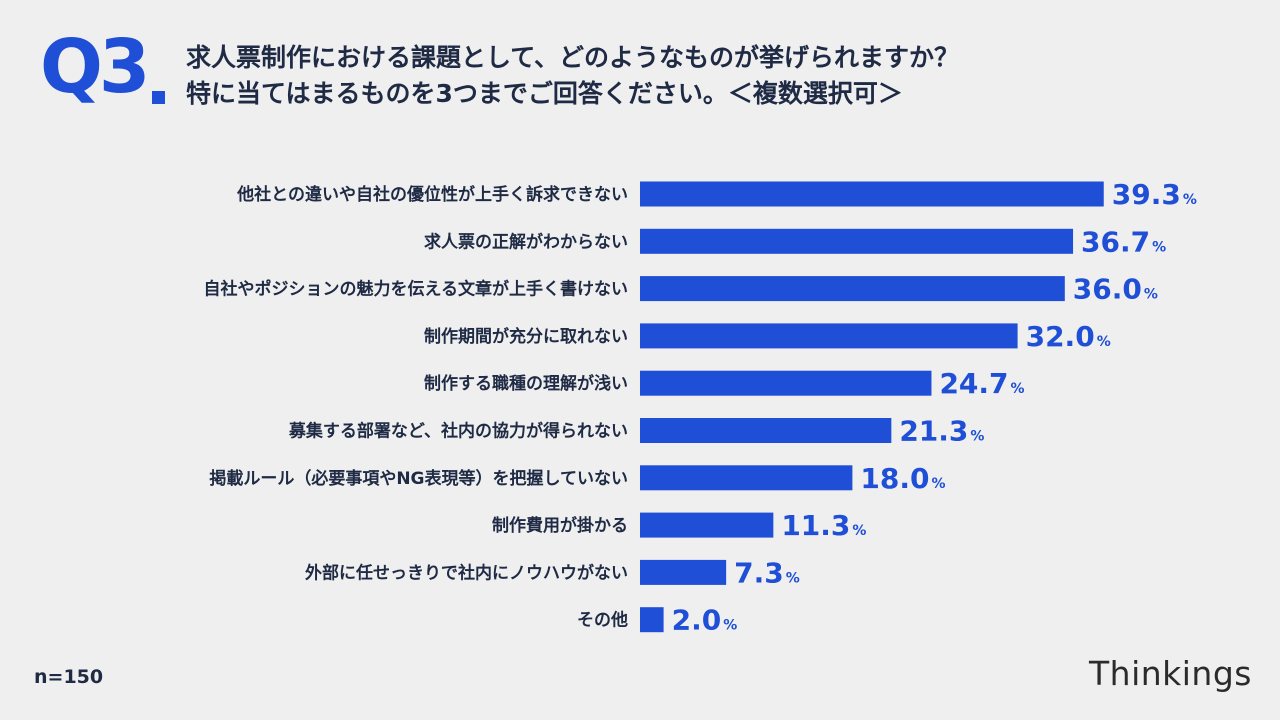 The height and width of the screenshot is (720, 1280). What do you see at coordinates (1170, 673) in the screenshot?
I see `brand-logo-text: Thinkings` at bounding box center [1170, 673].